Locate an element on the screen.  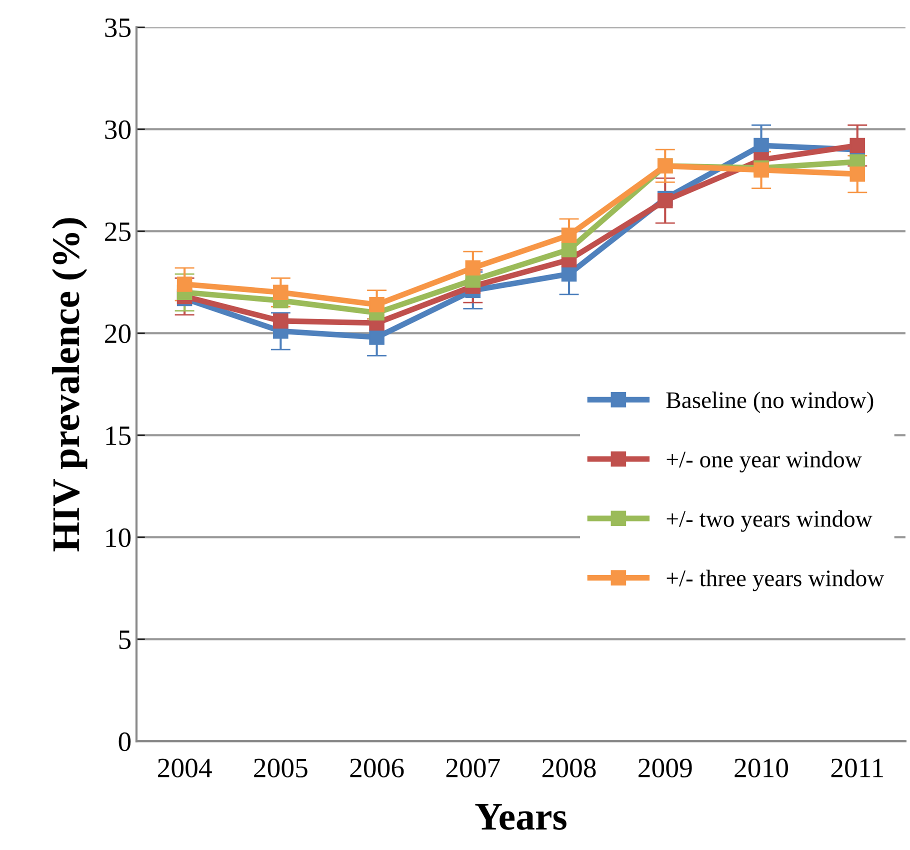
x-tick-label: 2011 is located at coordinates (857, 768).